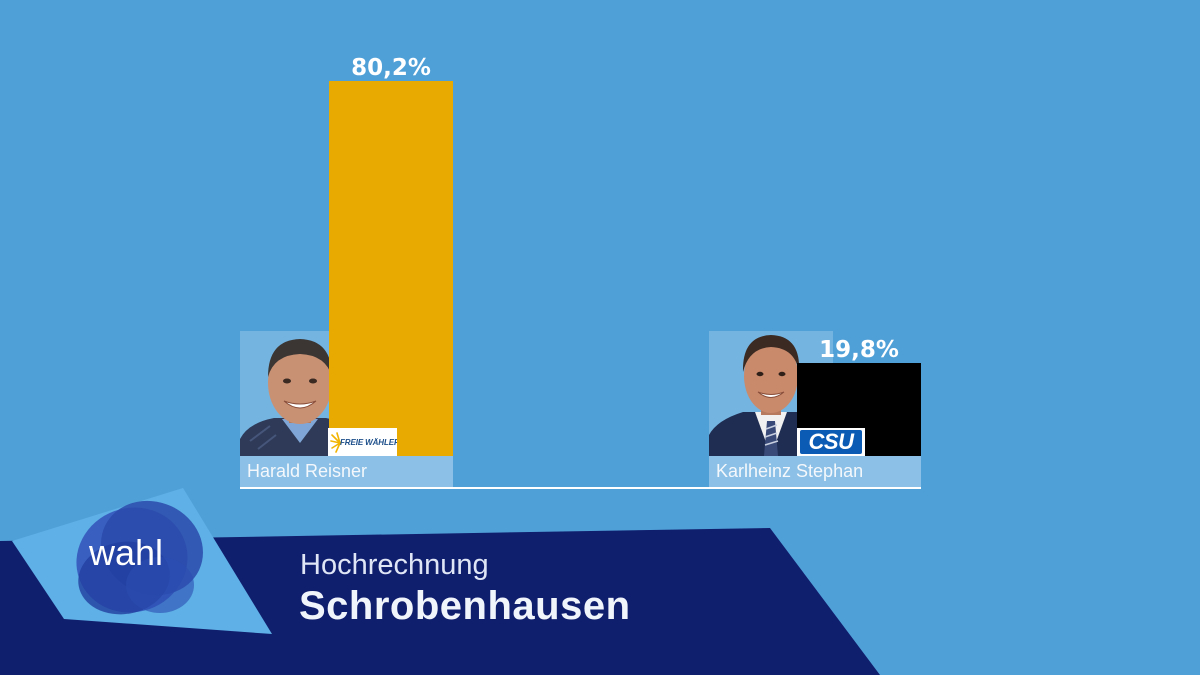 The image size is (1200, 675). What do you see at coordinates (580, 488) in the screenshot?
I see `chart-baseline` at bounding box center [580, 488].